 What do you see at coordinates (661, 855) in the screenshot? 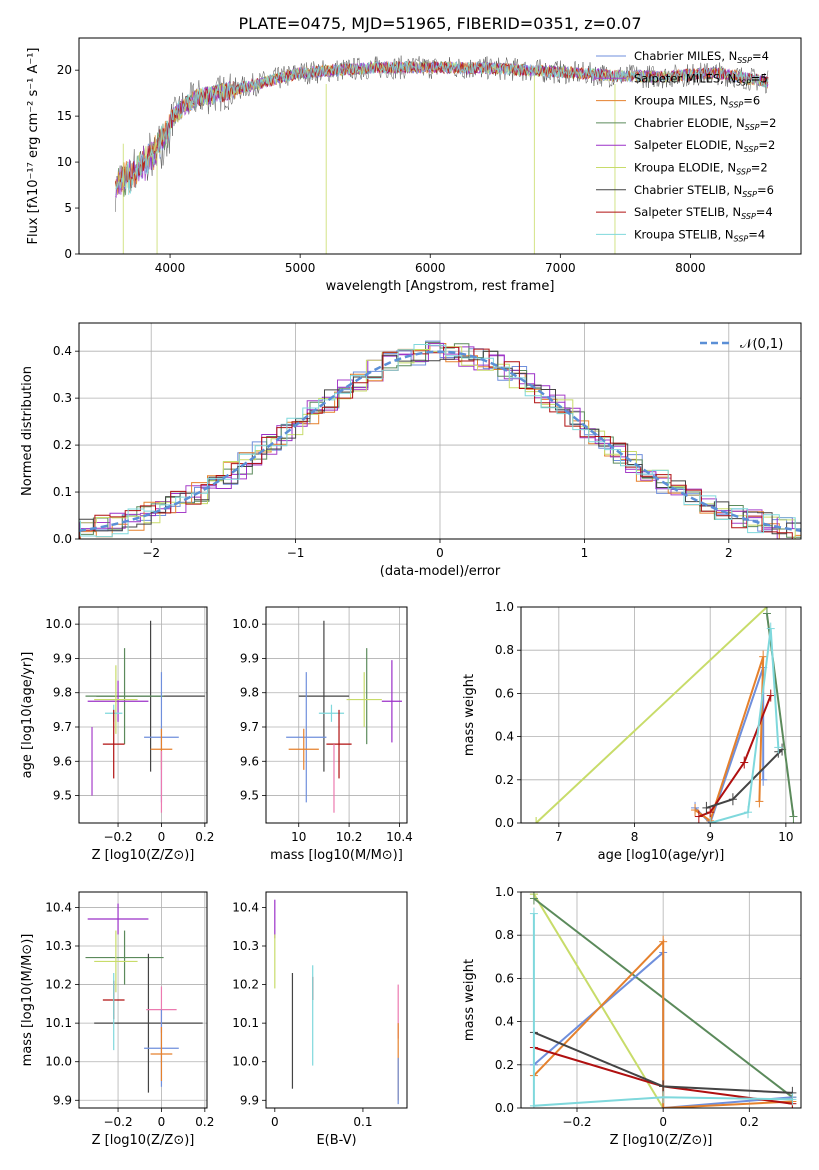
I see `x-axis-label: age [log10(age/yr)]` at bounding box center [661, 855].